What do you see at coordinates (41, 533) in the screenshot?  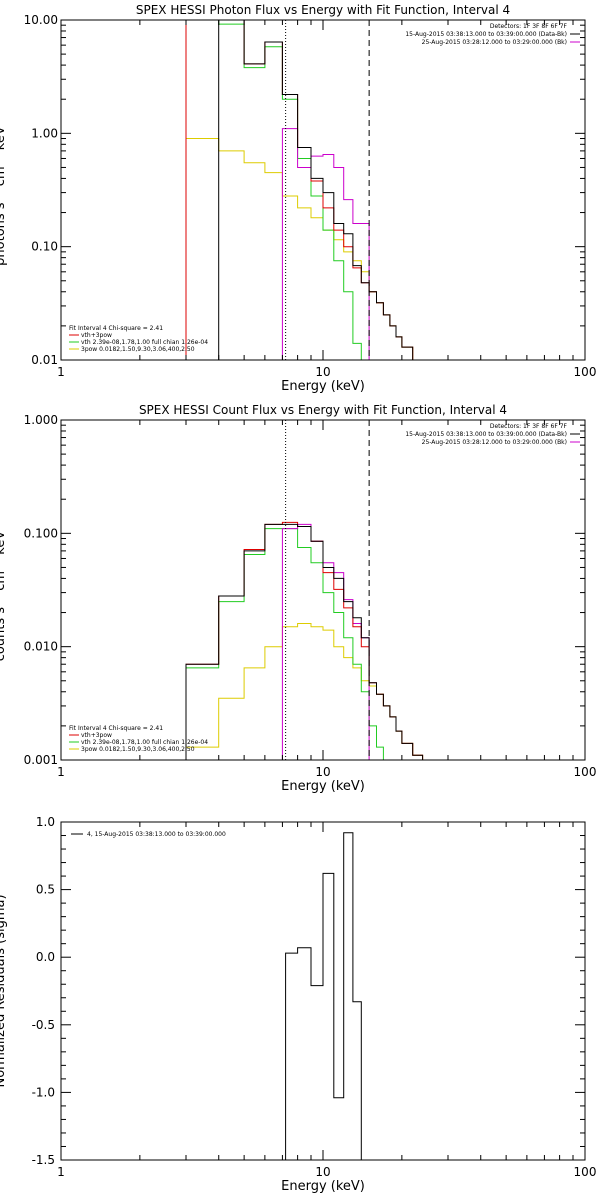 I see `y-tick-label: 0.100` at bounding box center [41, 533].